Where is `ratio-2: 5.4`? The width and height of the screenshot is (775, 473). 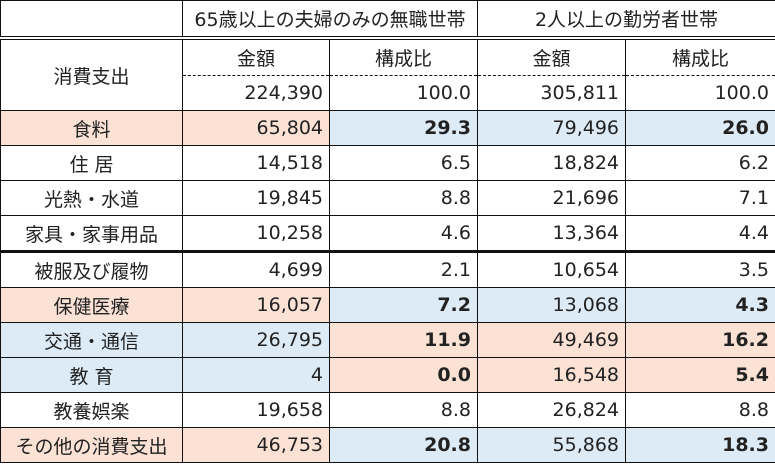
ratio-2: 5.4 is located at coordinates (700, 375).